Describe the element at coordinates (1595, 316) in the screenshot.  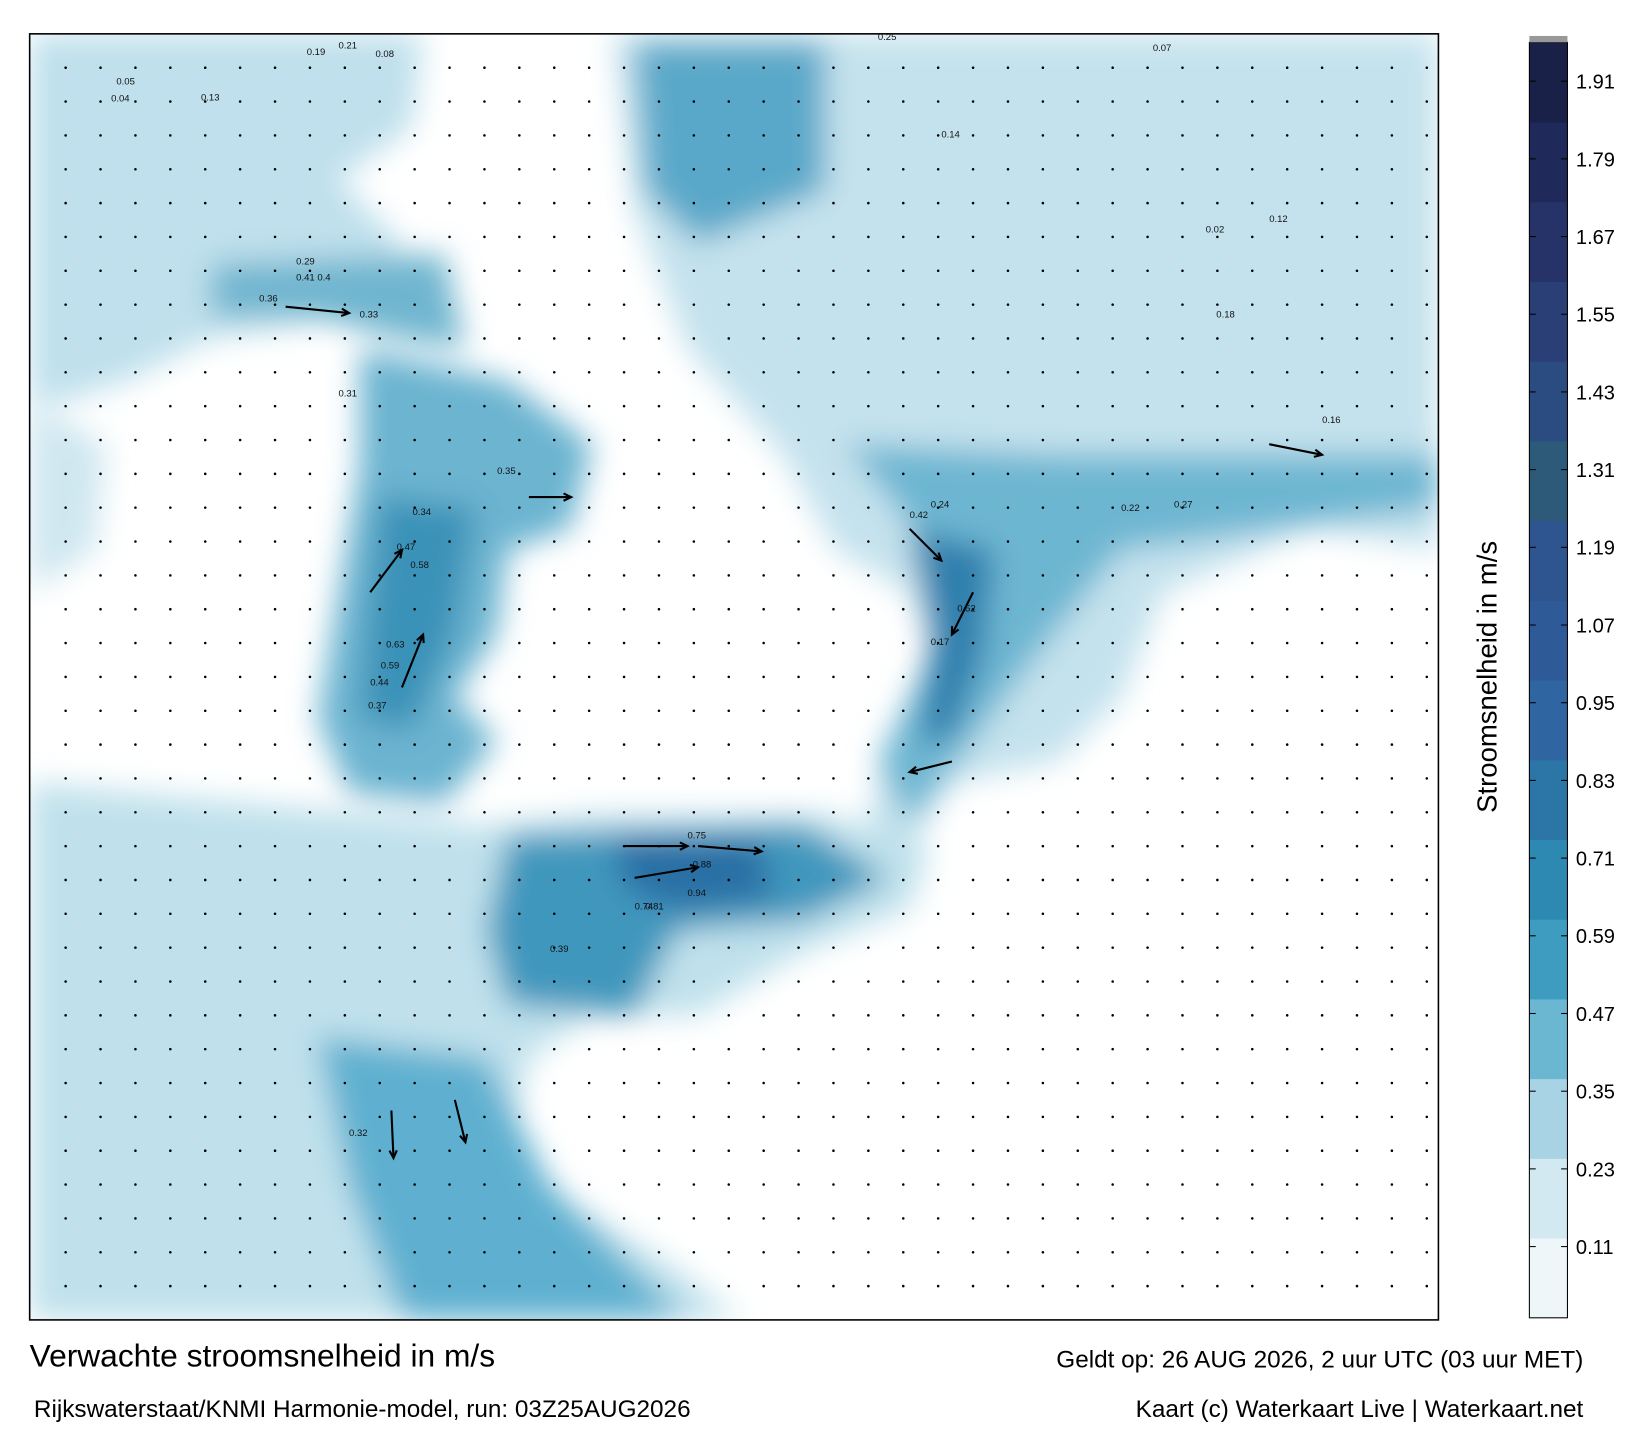
I see `colorbar-tick-label: 1.55` at that location.